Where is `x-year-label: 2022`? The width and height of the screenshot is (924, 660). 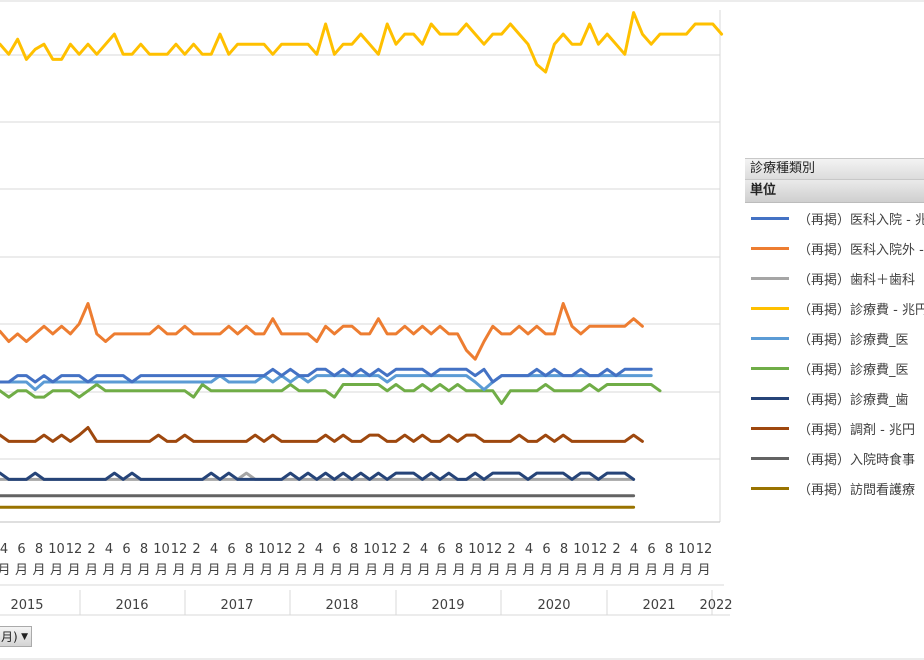
x-year-label: 2022 is located at coordinates (715, 605).